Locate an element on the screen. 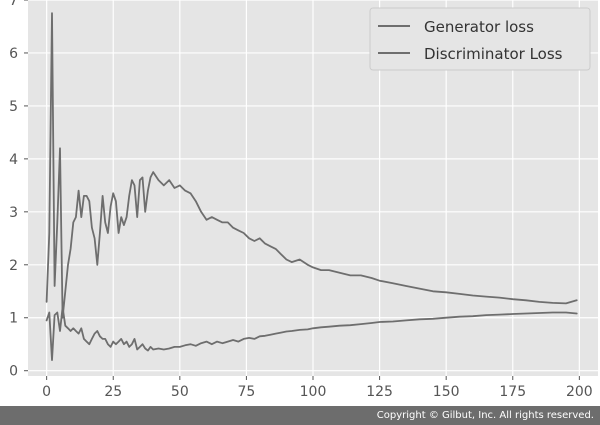  x-tick-label: 50 is located at coordinates (180, 392).